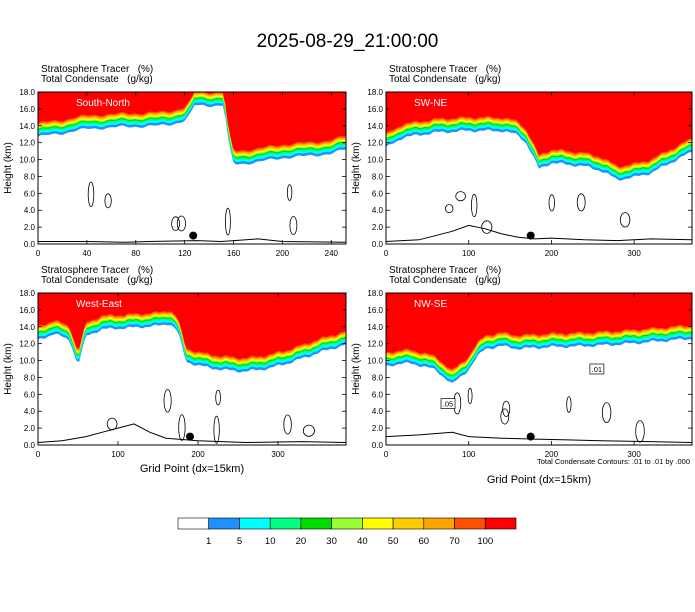 The image size is (695, 612). What do you see at coordinates (430, 103) in the screenshot?
I see `panel-name: SW-NE` at bounding box center [430, 103].